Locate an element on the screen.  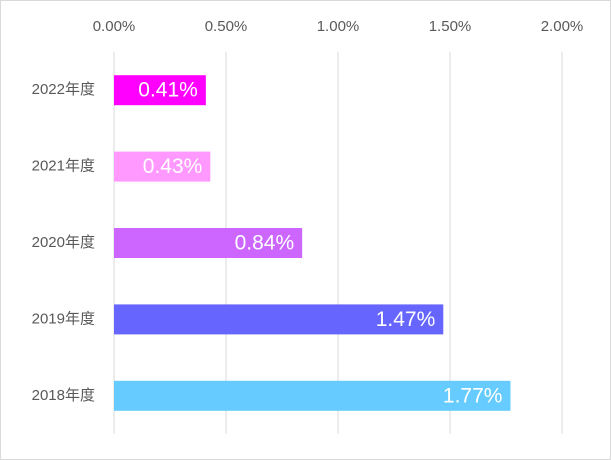
data-label: 0.43% is located at coordinates (173, 166).